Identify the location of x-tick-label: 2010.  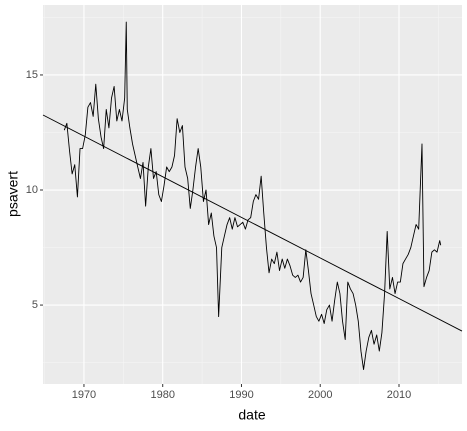
(399, 395).